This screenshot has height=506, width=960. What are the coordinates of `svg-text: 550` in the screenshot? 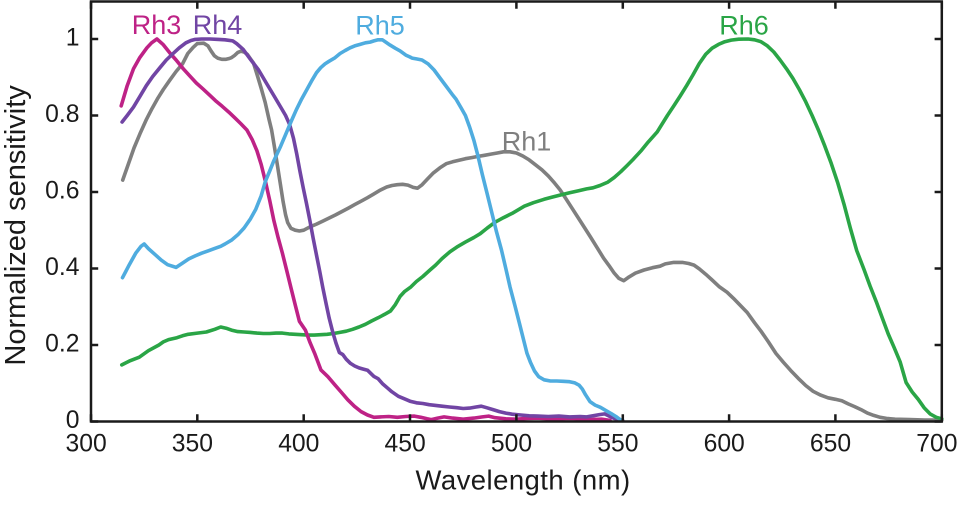 It's located at (617, 443).